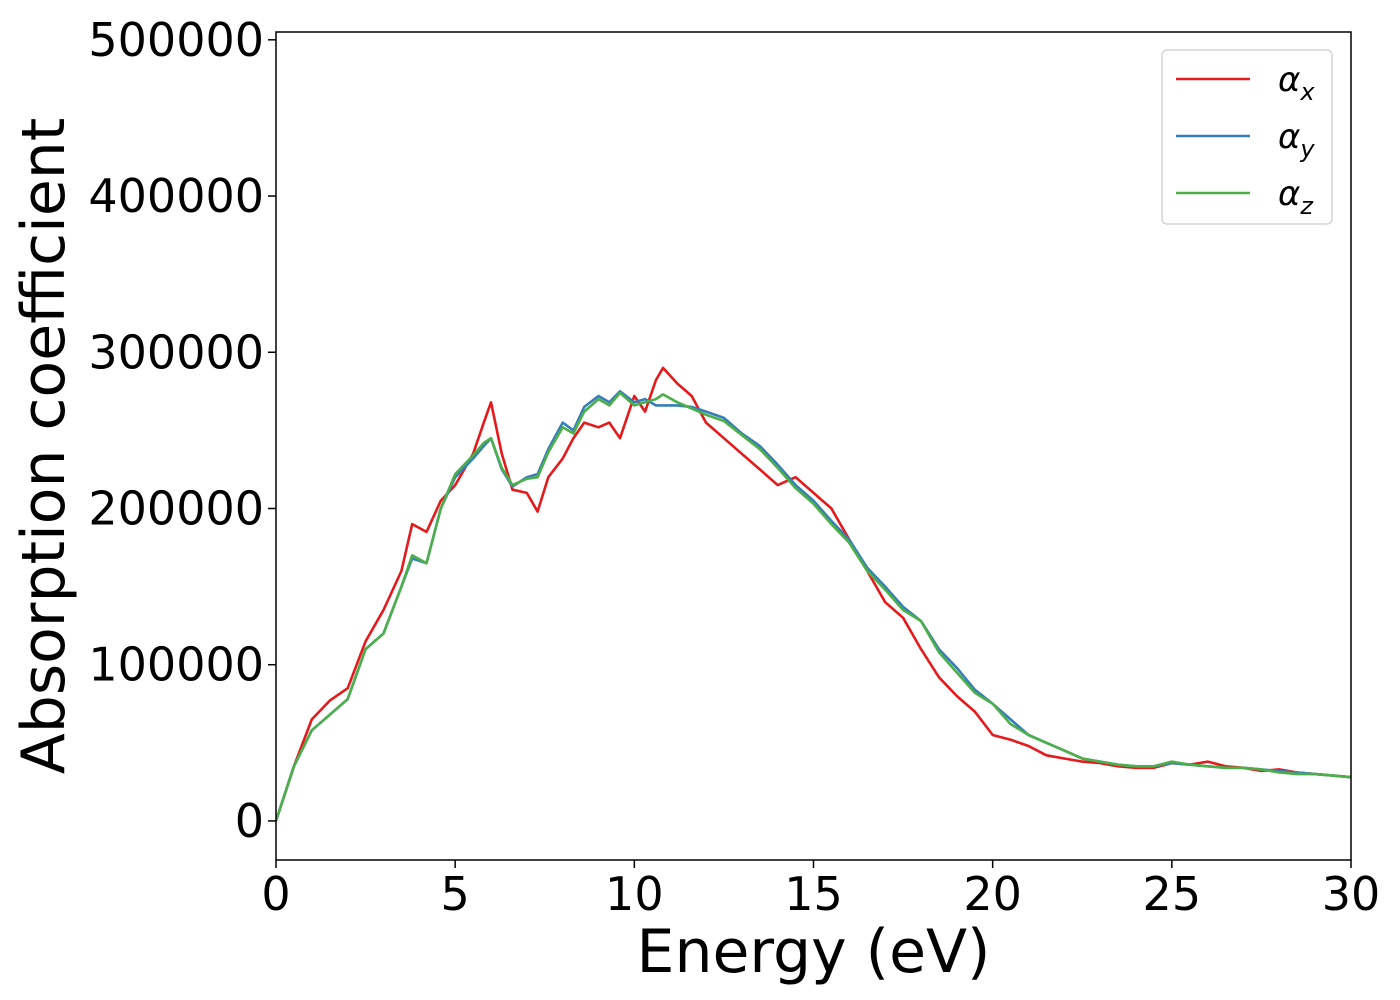 This screenshot has height=1000, width=1400. I want to click on y-tick-label: 500000, so click(176, 40).